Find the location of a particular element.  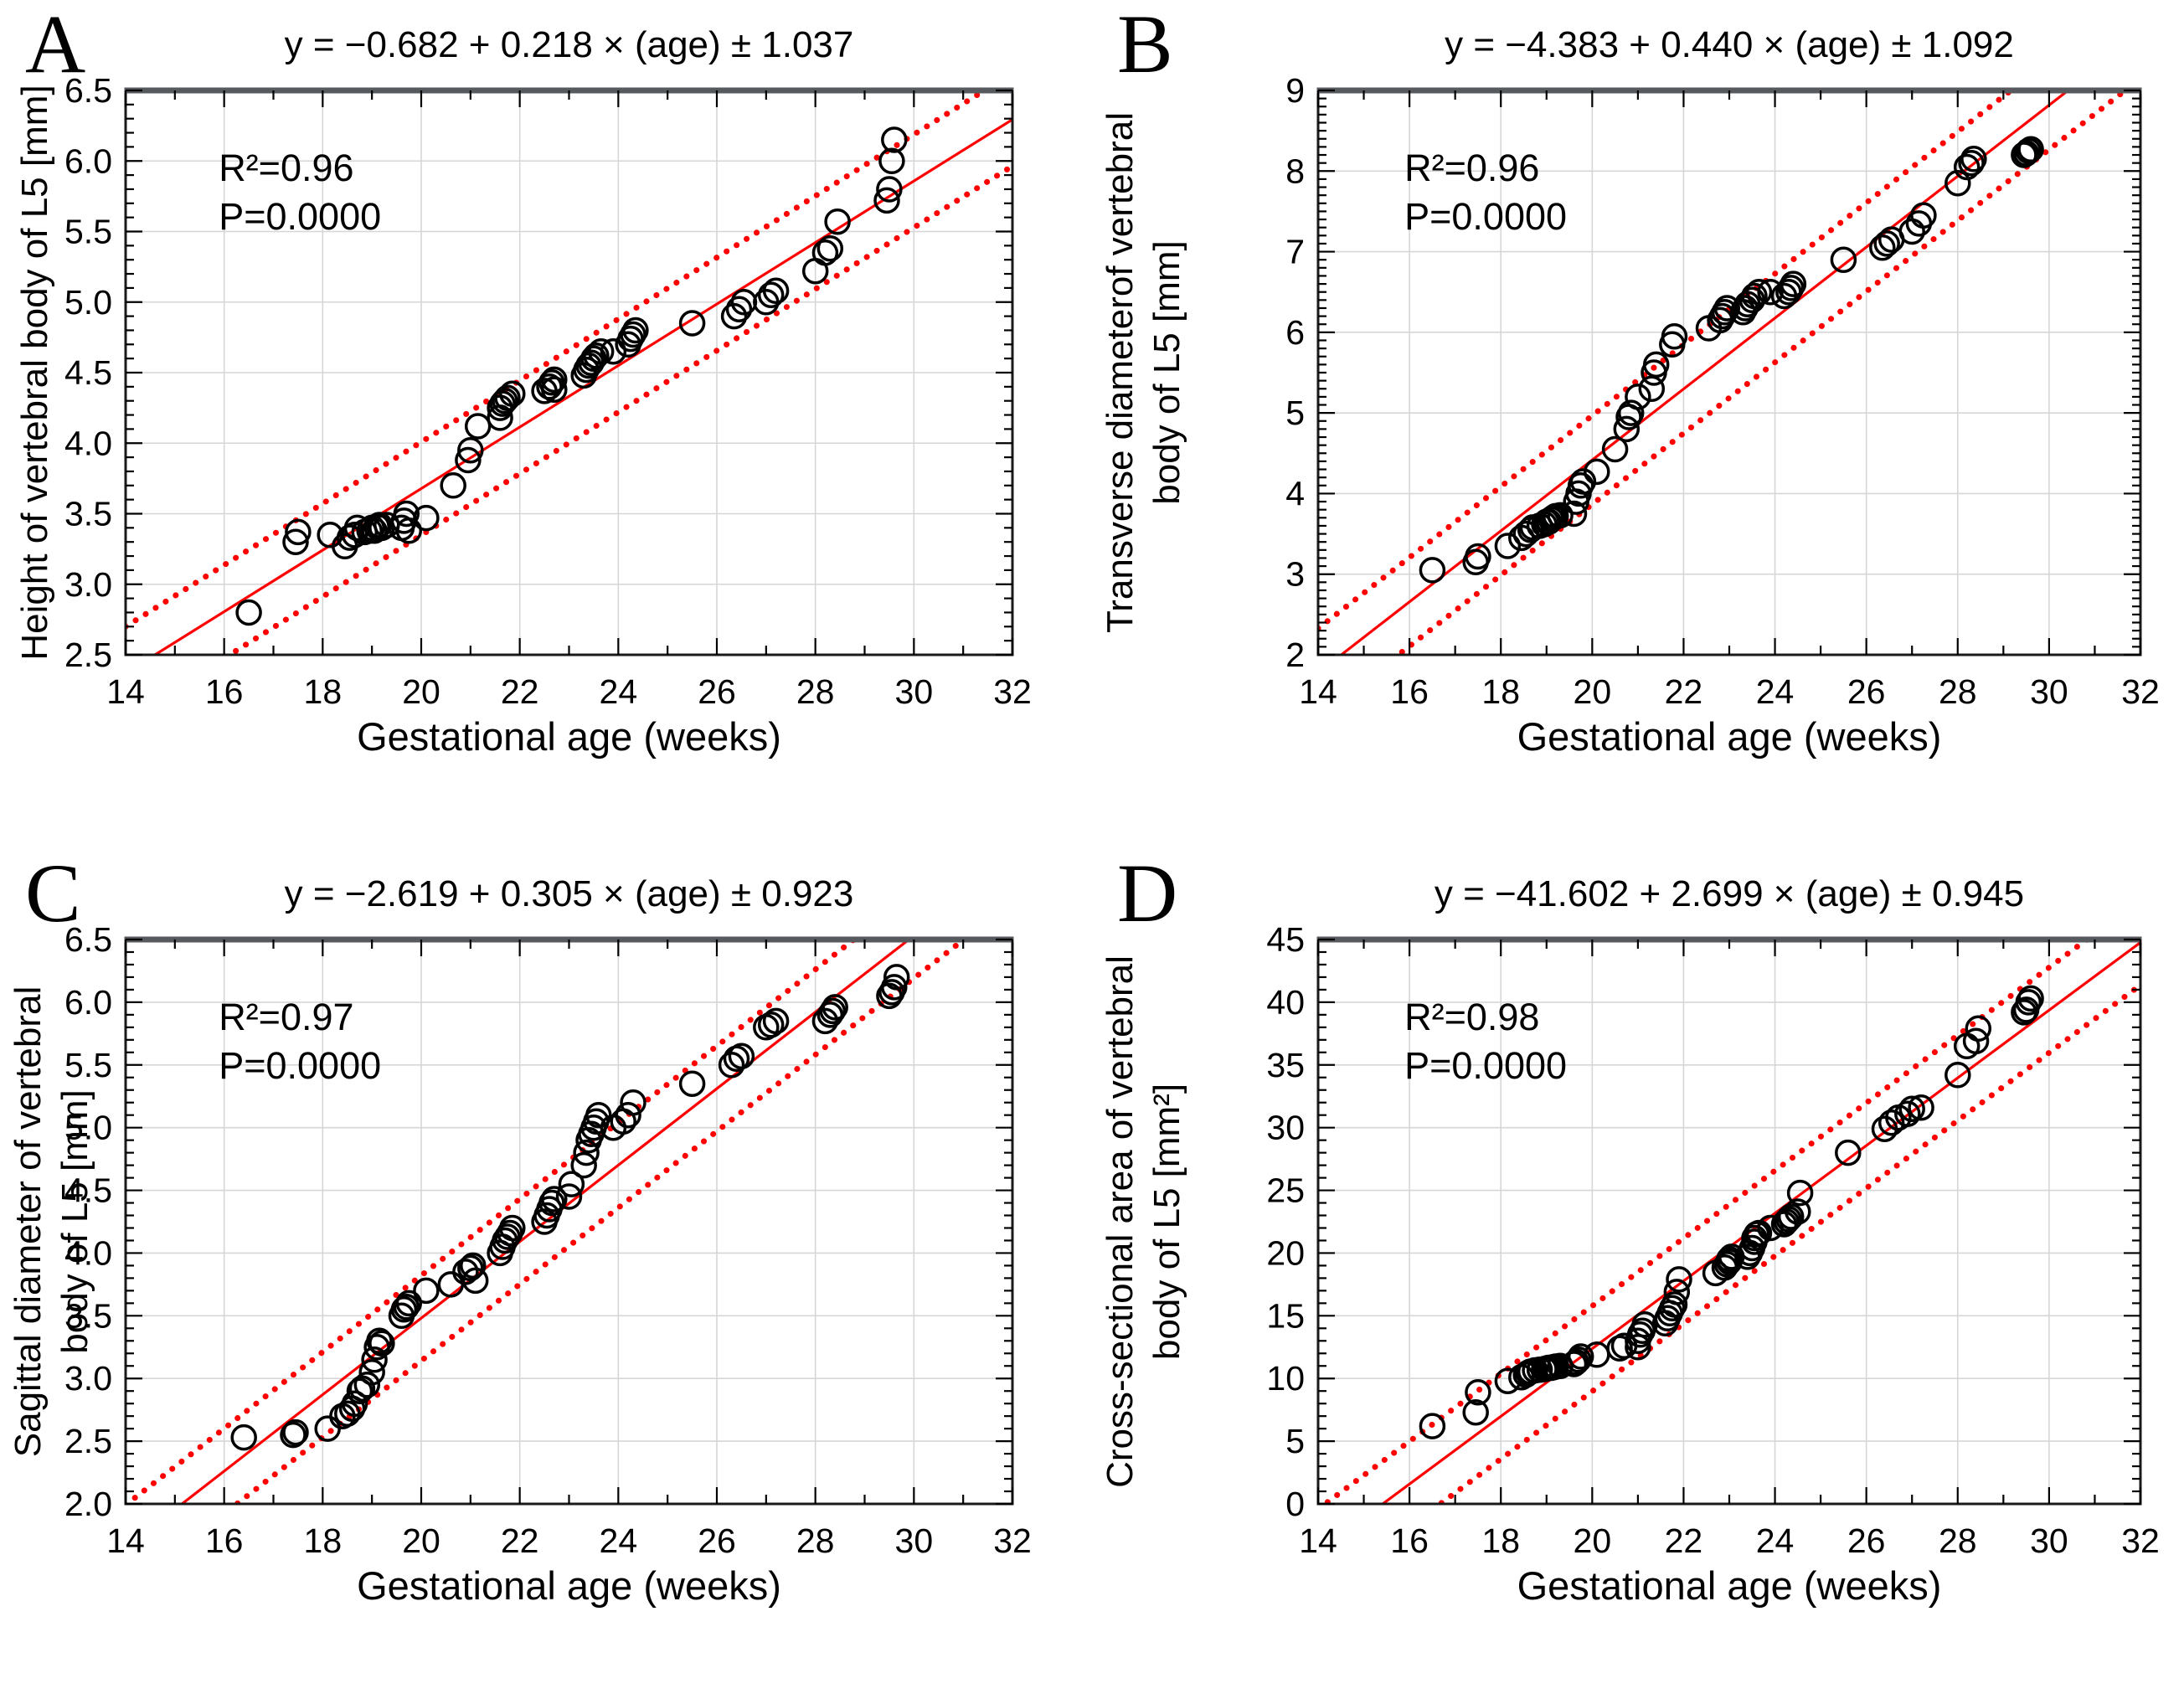

panel-letter-c: C is located at coordinates (53, 894).